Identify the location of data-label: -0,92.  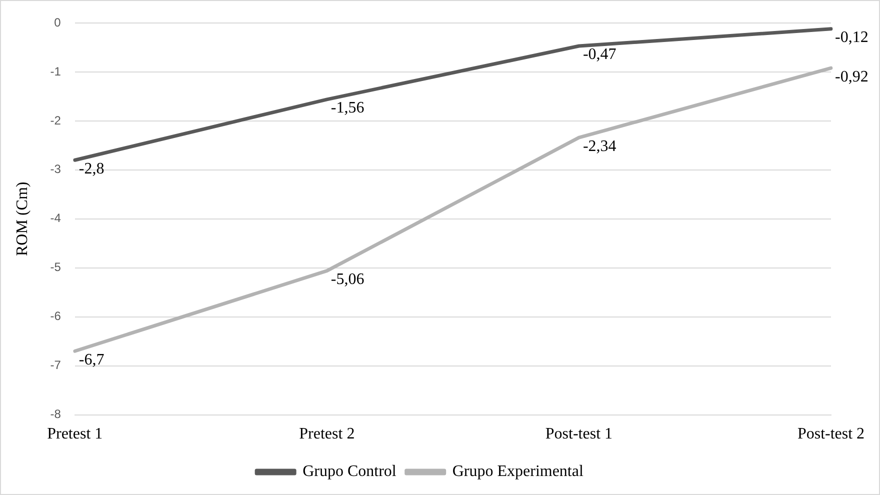
(851, 77).